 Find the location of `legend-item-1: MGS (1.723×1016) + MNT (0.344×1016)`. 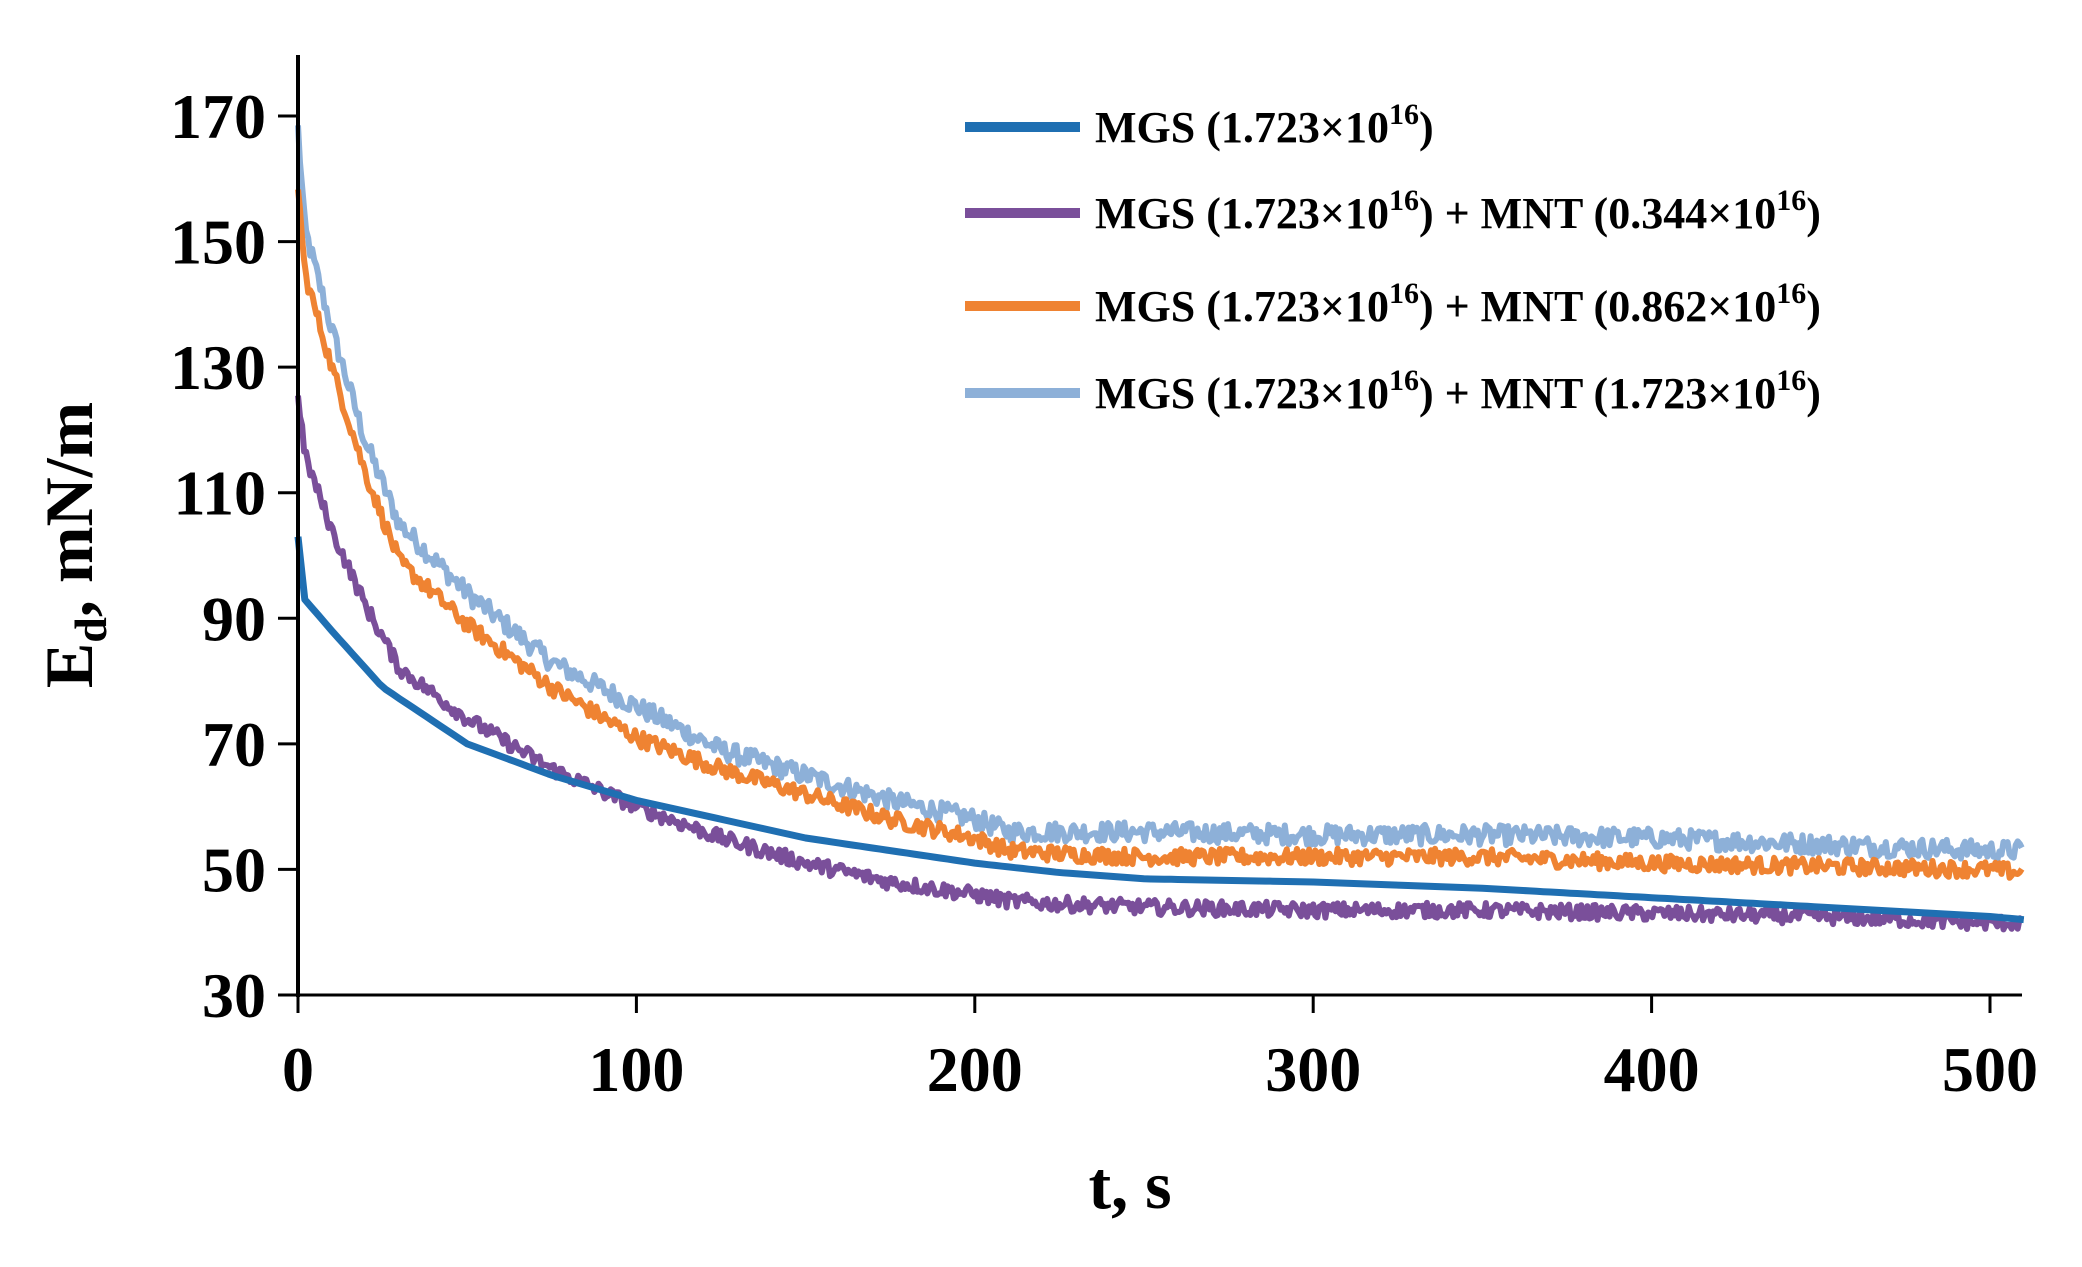

legend-item-1: MGS (1.723×1016) + MNT (0.344×1016) is located at coordinates (1393, 211).